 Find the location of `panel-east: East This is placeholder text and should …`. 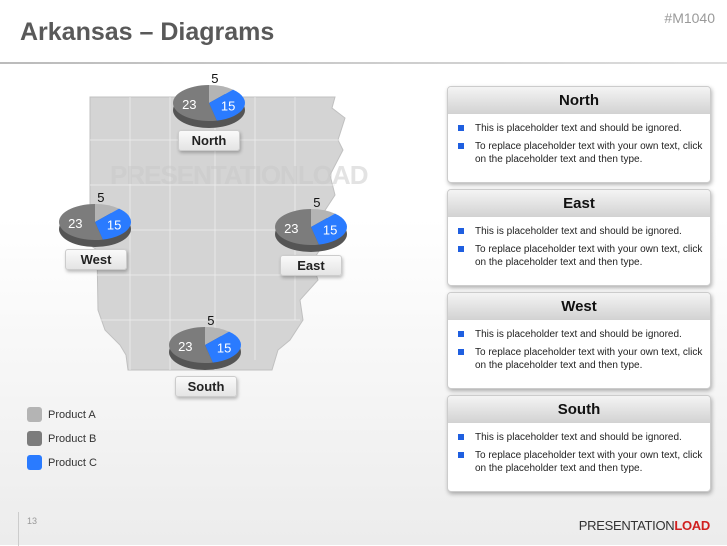

panel-east: East This is placeholder text and should … is located at coordinates (579, 237).